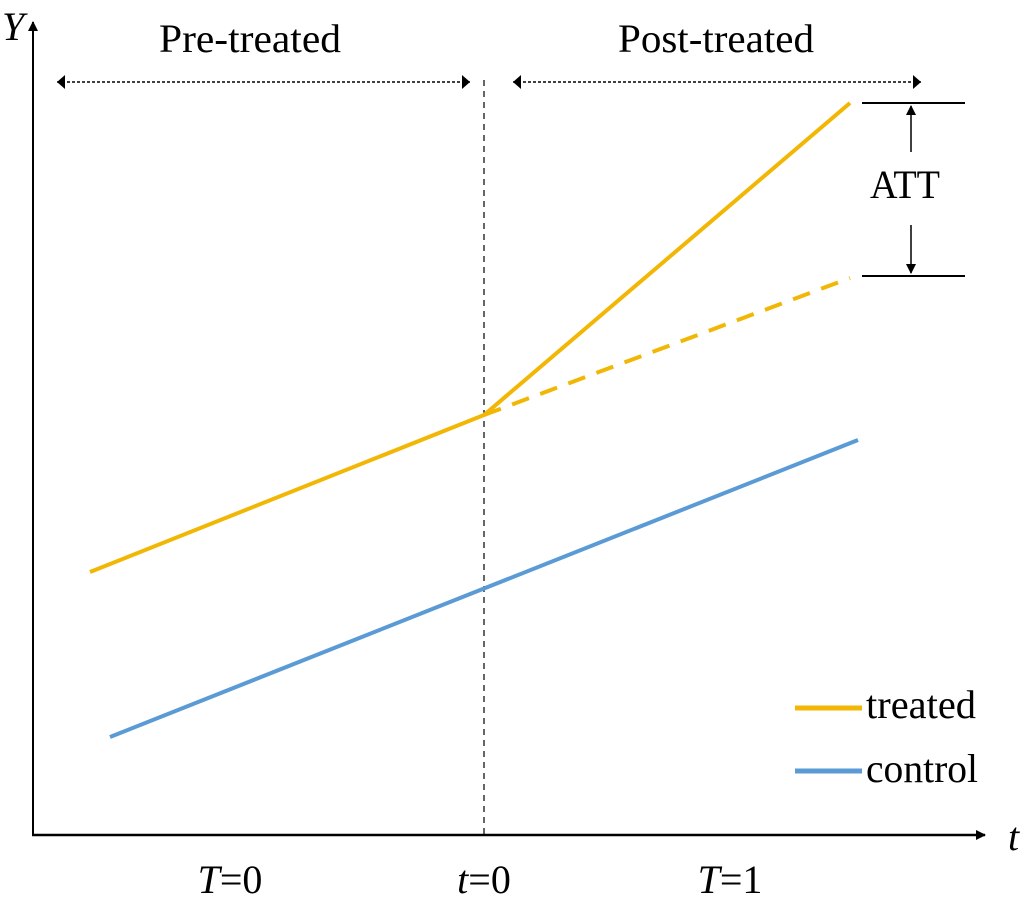  I want to click on tick-treatment-time: t=0, so click(484, 879).